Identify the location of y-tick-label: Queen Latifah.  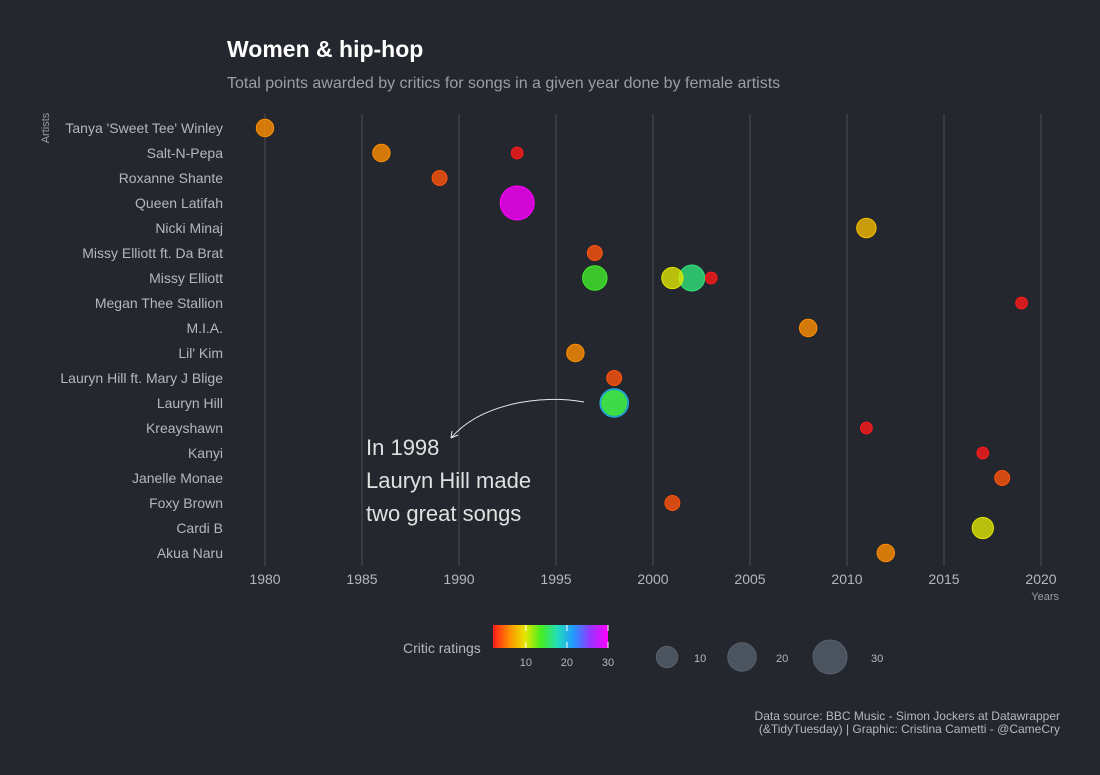
(179, 203).